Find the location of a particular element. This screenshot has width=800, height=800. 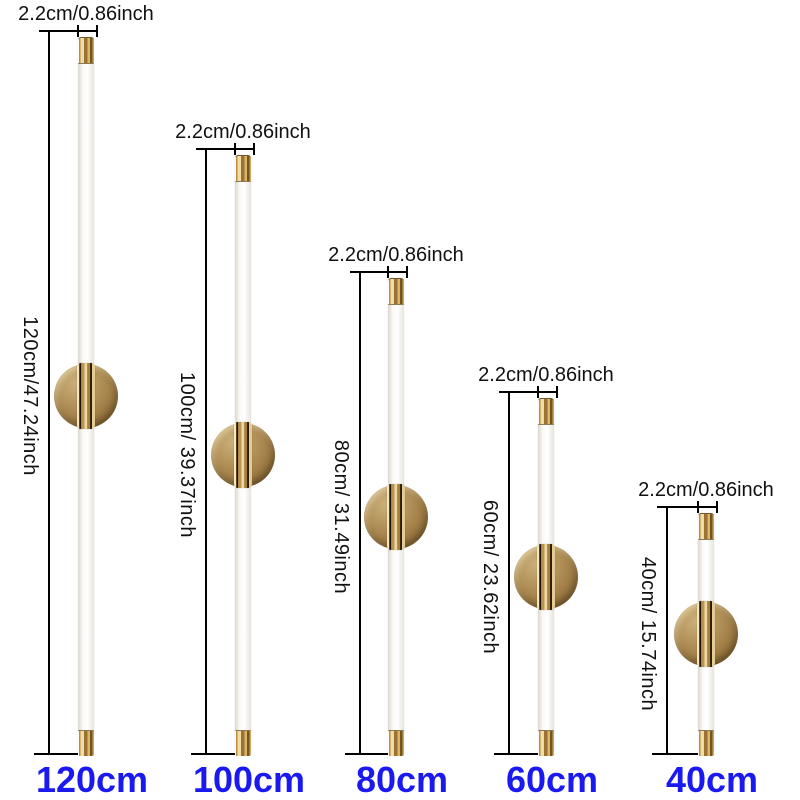

length-label: 60cm/ 23.62inch is located at coordinates (490, 576).